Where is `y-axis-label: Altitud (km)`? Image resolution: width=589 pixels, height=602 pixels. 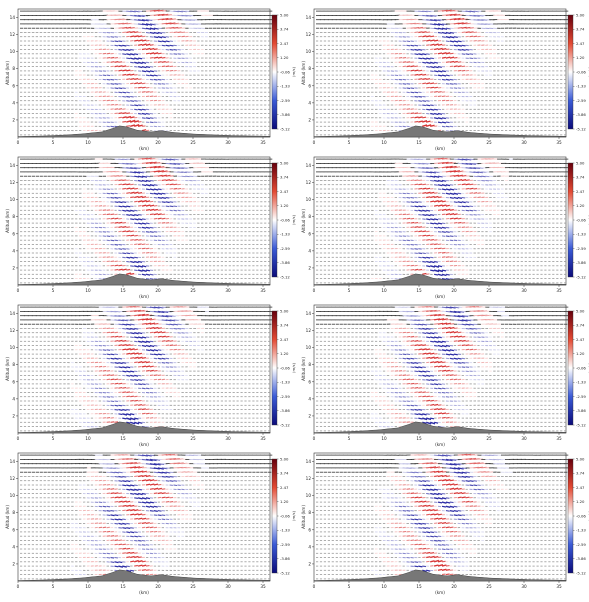 y-axis-label: Altitud (km) is located at coordinates (7, 73).